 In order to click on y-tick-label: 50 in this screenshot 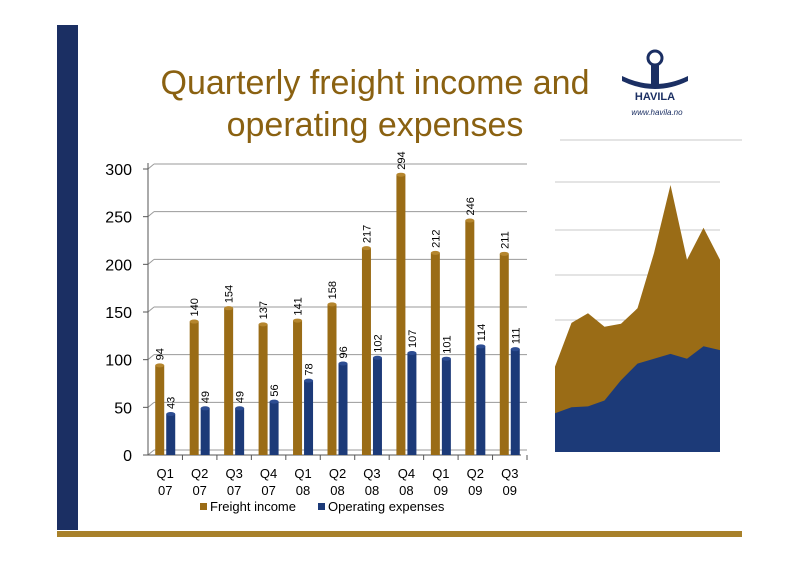, I will do `click(123, 408)`.